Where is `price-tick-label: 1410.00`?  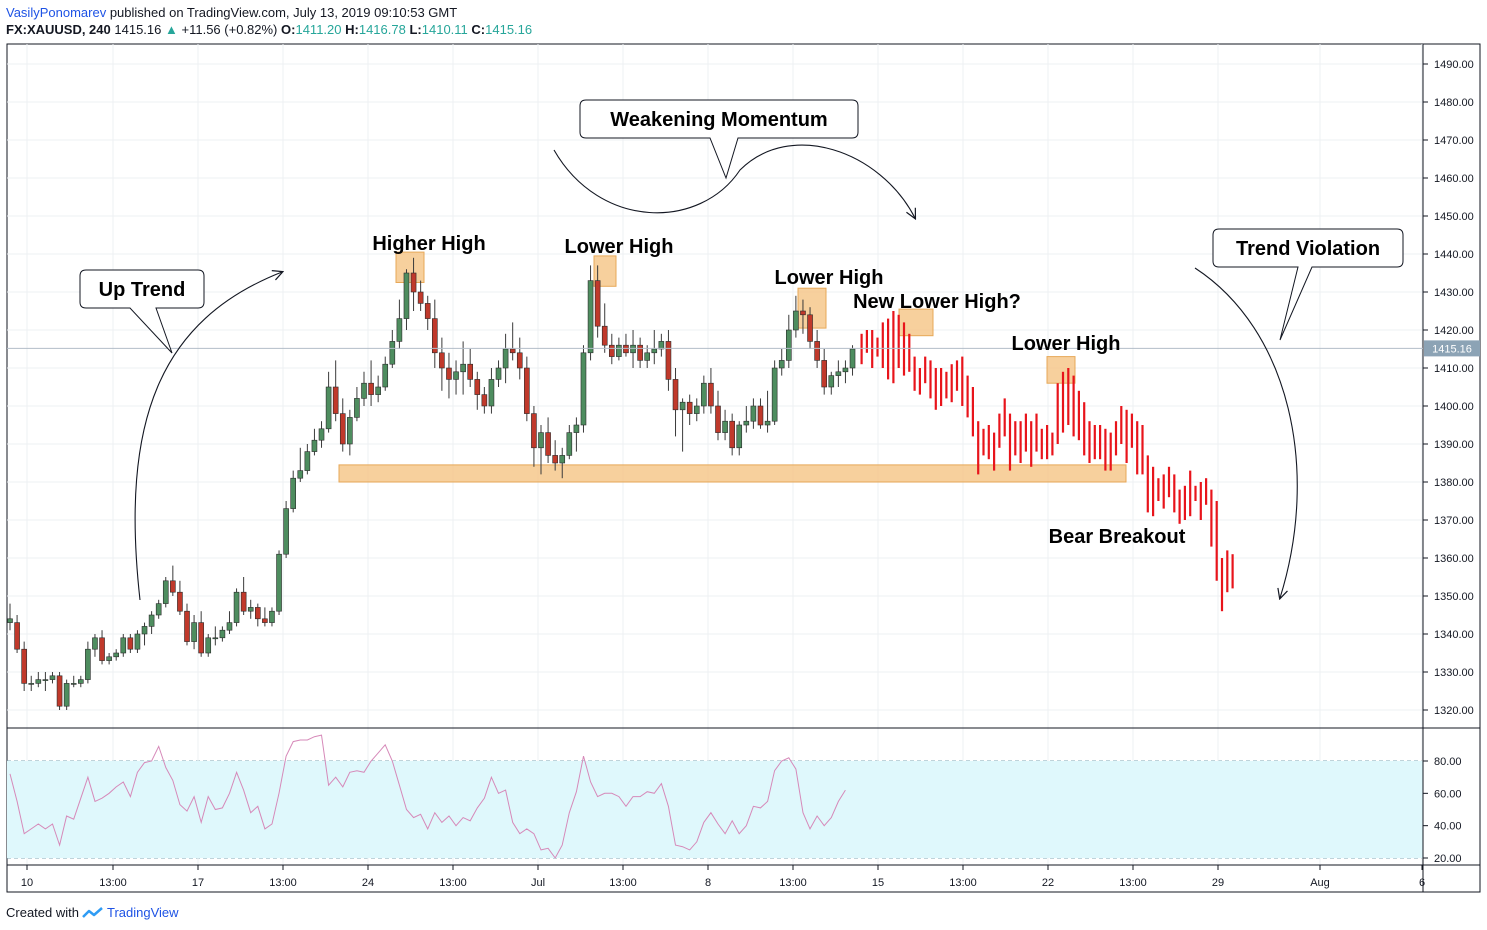
price-tick-label: 1410.00 is located at coordinates (1454, 369).